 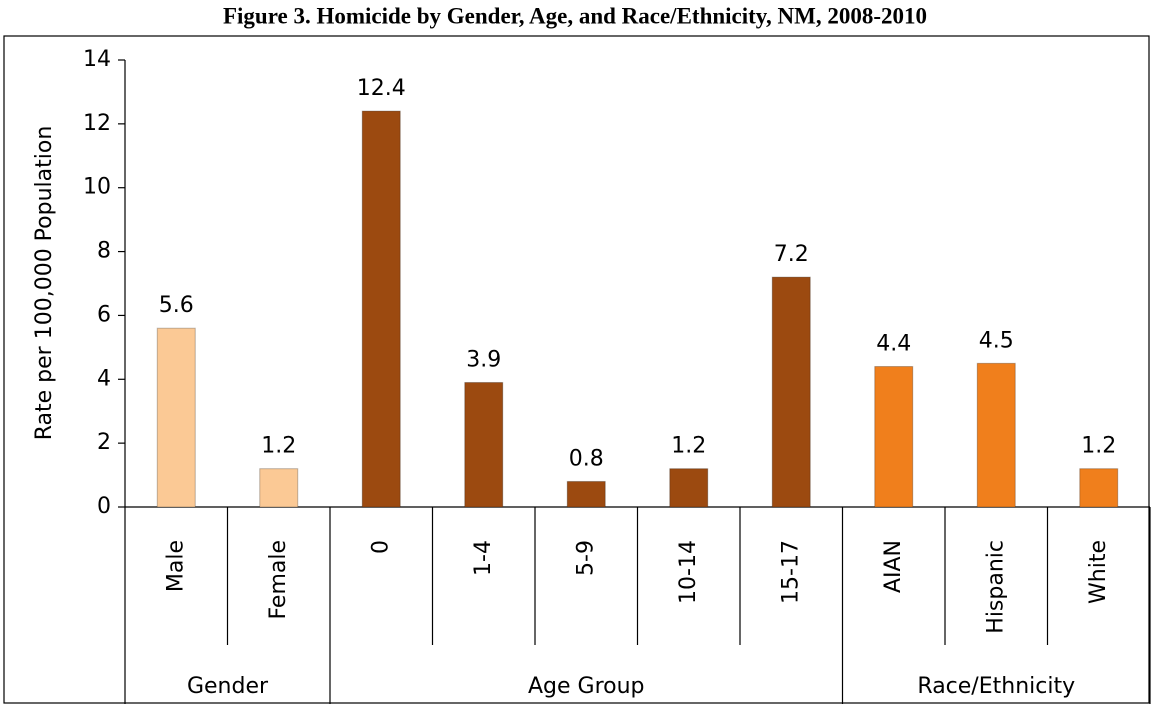 I want to click on x-tick-label: Male, so click(x=175, y=566).